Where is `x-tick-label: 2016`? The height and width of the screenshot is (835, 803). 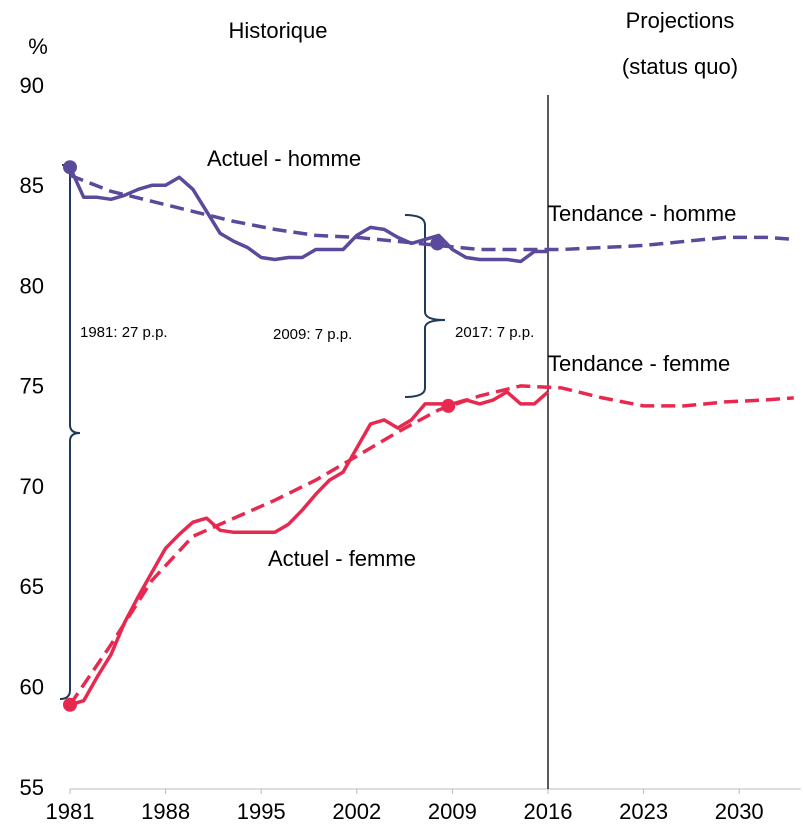
x-tick-label: 2016 is located at coordinates (548, 811).